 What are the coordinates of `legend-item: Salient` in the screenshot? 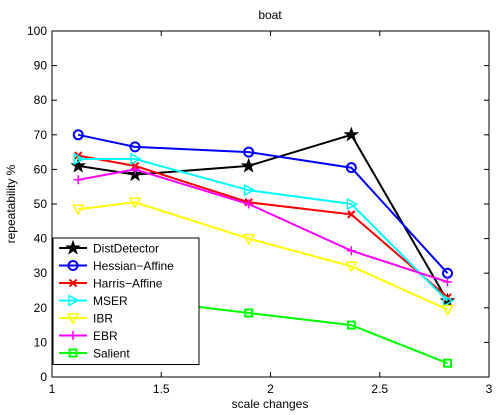 It's located at (94, 354).